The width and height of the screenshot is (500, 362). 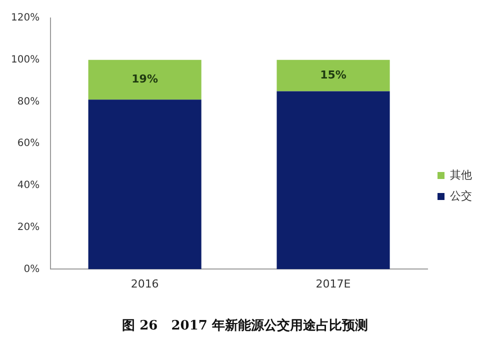 What do you see at coordinates (28, 144) in the screenshot?
I see `y-tick-label: 60%` at bounding box center [28, 144].